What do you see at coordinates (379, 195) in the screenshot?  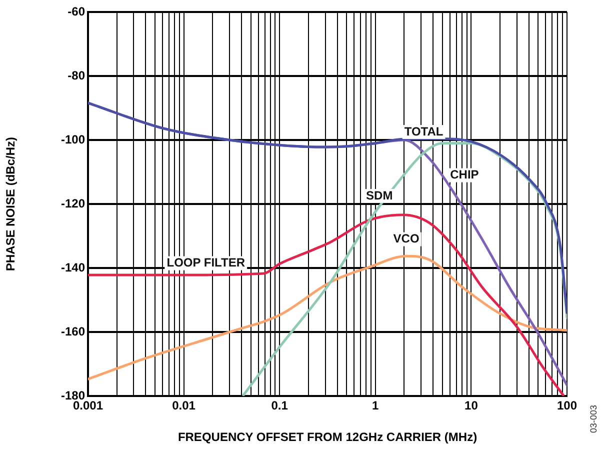 I see `series-label: SDM` at bounding box center [379, 195].